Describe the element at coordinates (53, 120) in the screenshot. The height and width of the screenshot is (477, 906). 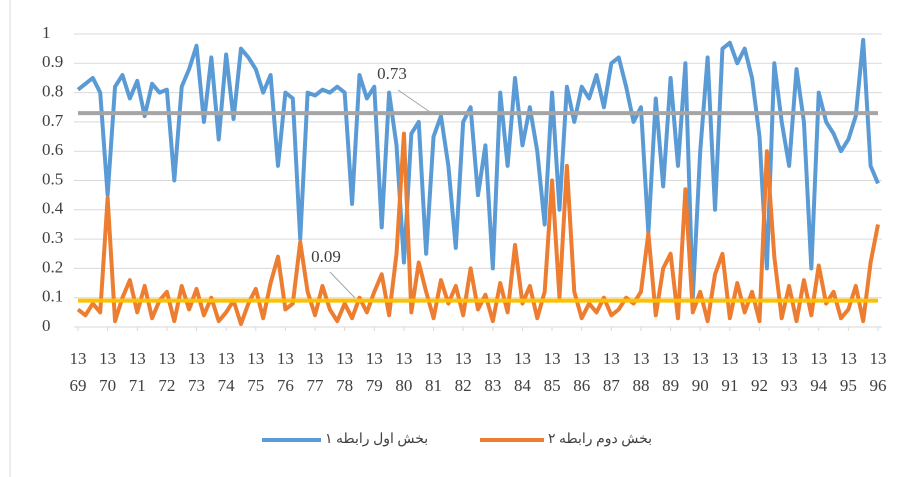
I see `y-tick-label: 0.7` at that location.